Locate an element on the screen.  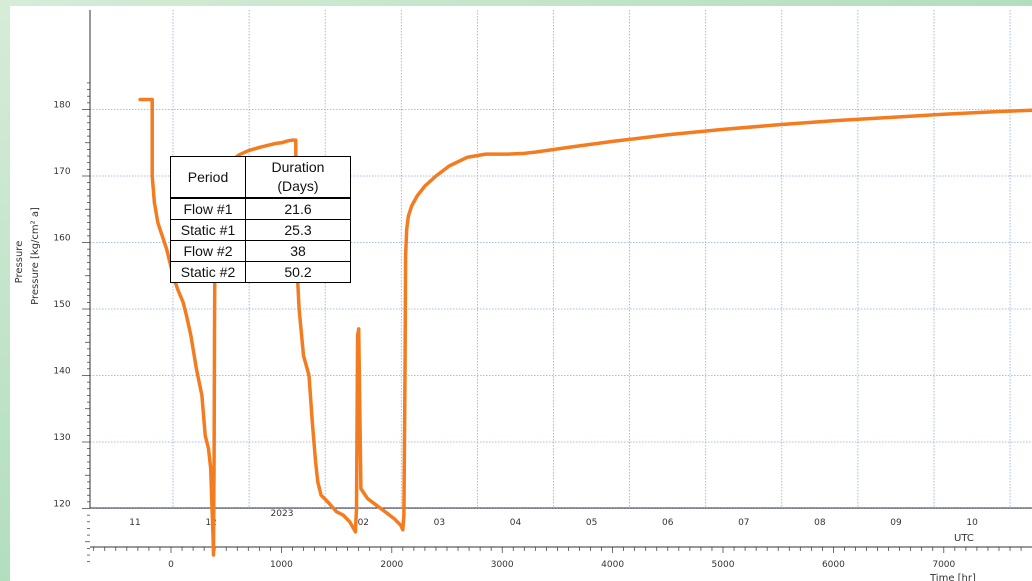
table-cell-duration: 38 is located at coordinates (298, 251).